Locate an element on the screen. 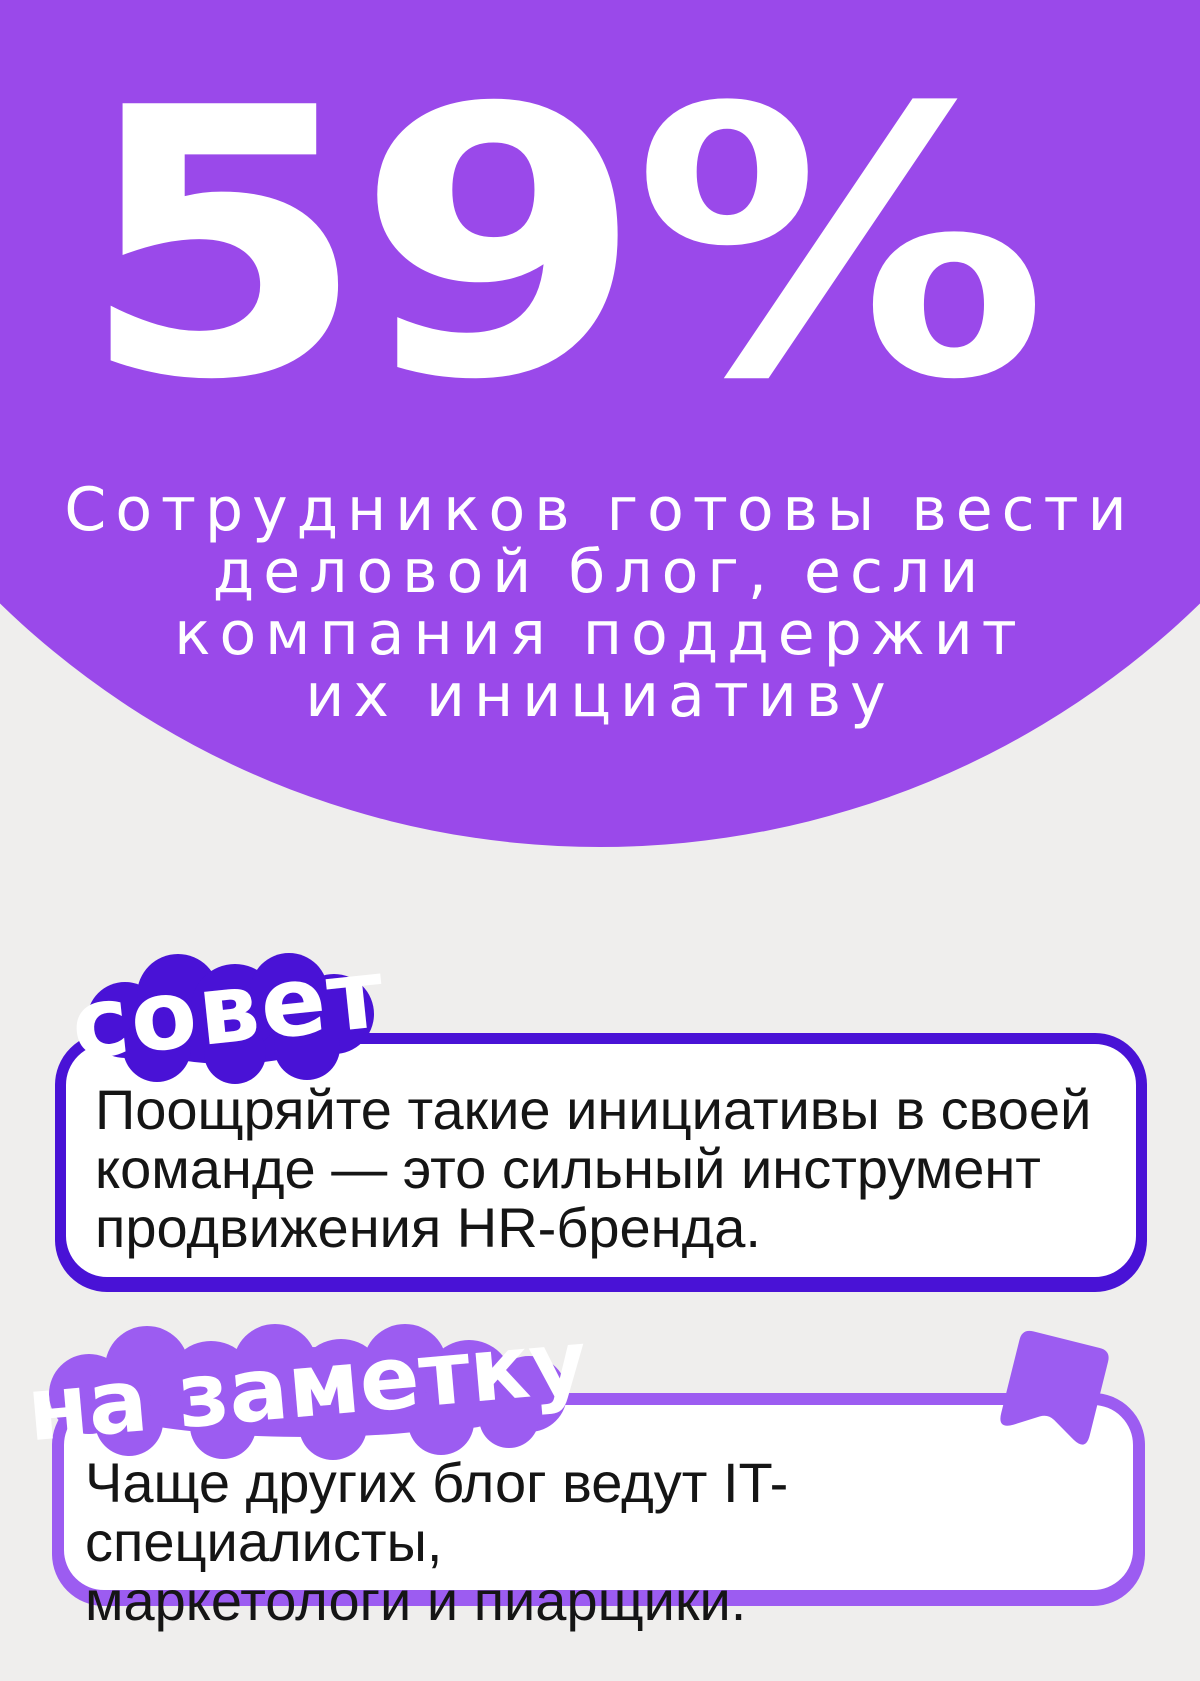  tip-badge-blob is located at coordinates (230, 1018).